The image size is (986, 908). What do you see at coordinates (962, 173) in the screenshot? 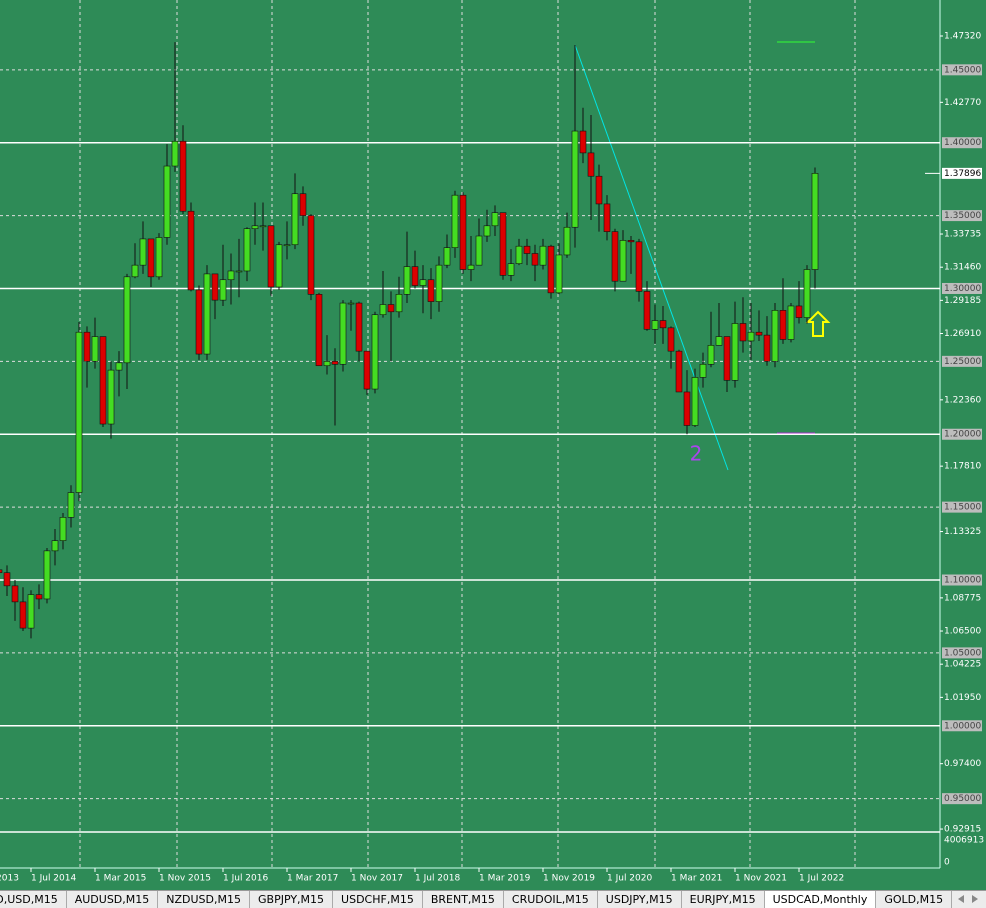
I see `current-price-box` at bounding box center [962, 173].